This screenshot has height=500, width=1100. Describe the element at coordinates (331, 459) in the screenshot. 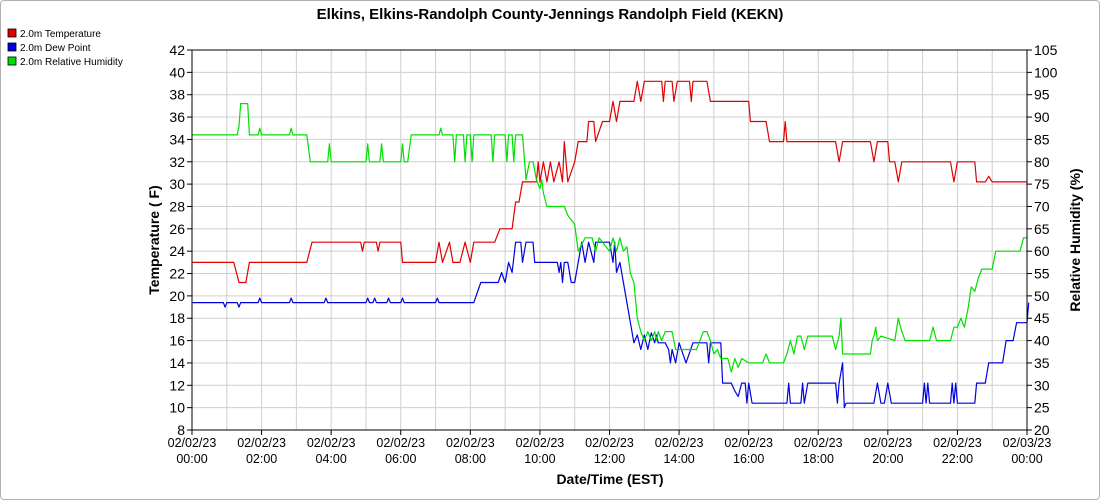

I see `x-tick-time: 04:00` at that location.